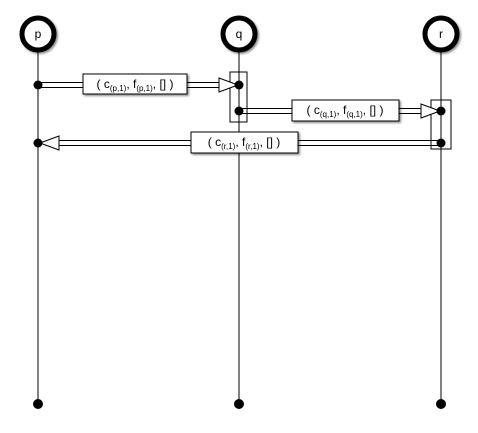 This screenshot has height=433, width=478. I want to click on message-p-to-q: ( c(p,1), f(p,1), [] ), so click(139, 84).